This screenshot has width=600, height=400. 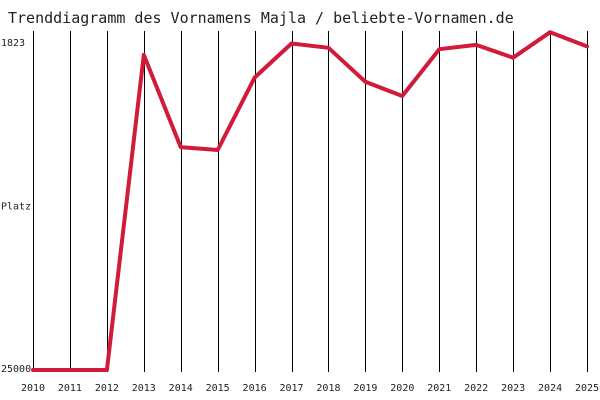 What do you see at coordinates (107, 370) in the screenshot?
I see `data-point-2012` at bounding box center [107, 370].